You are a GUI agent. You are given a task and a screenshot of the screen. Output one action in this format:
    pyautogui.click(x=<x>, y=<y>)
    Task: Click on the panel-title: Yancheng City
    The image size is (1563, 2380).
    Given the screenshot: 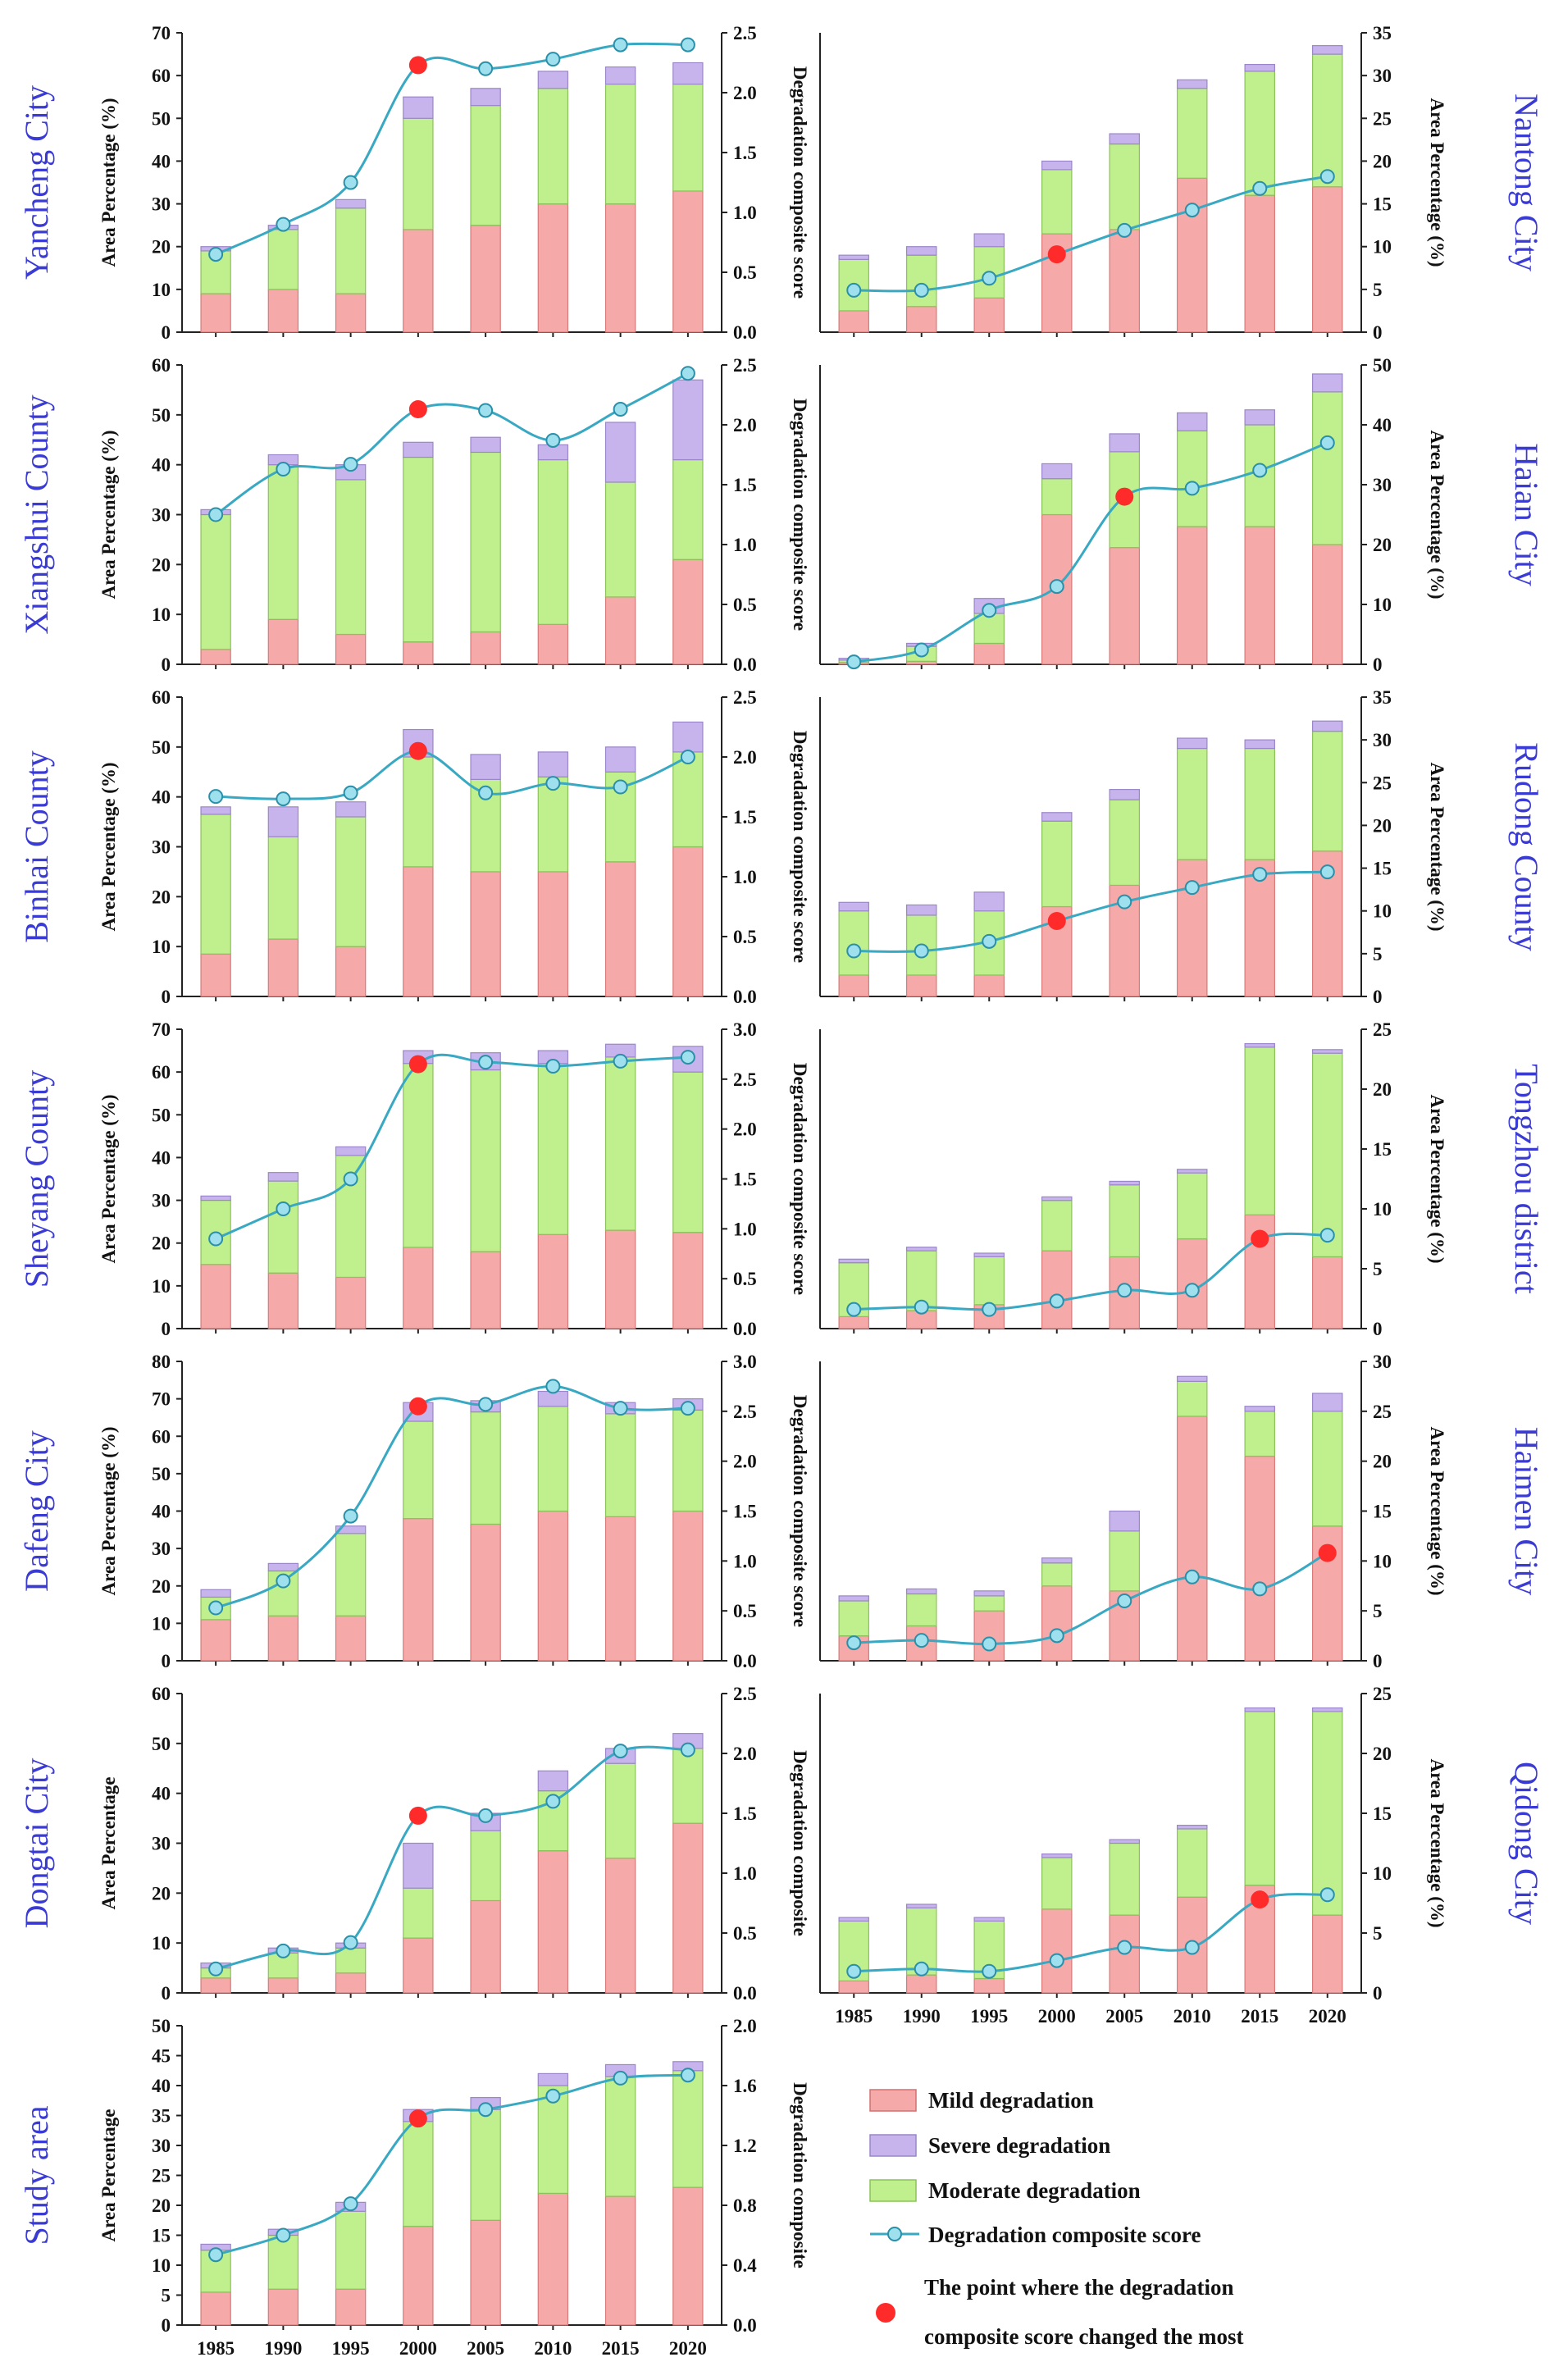 What is the action you would take?
    pyautogui.click(x=37, y=183)
    